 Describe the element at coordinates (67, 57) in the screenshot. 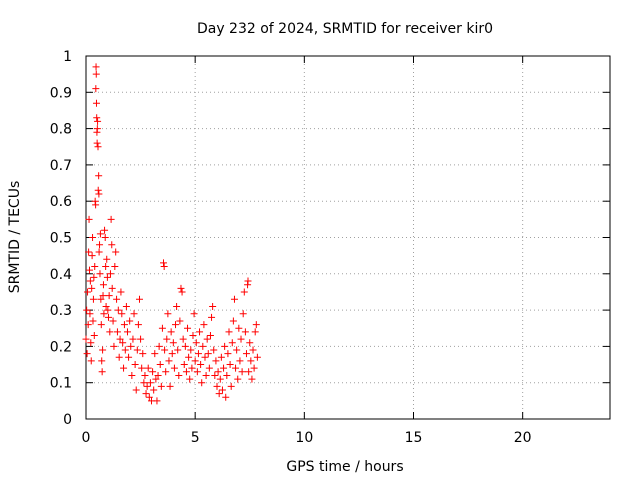

I see `y-tick-label: 1` at that location.